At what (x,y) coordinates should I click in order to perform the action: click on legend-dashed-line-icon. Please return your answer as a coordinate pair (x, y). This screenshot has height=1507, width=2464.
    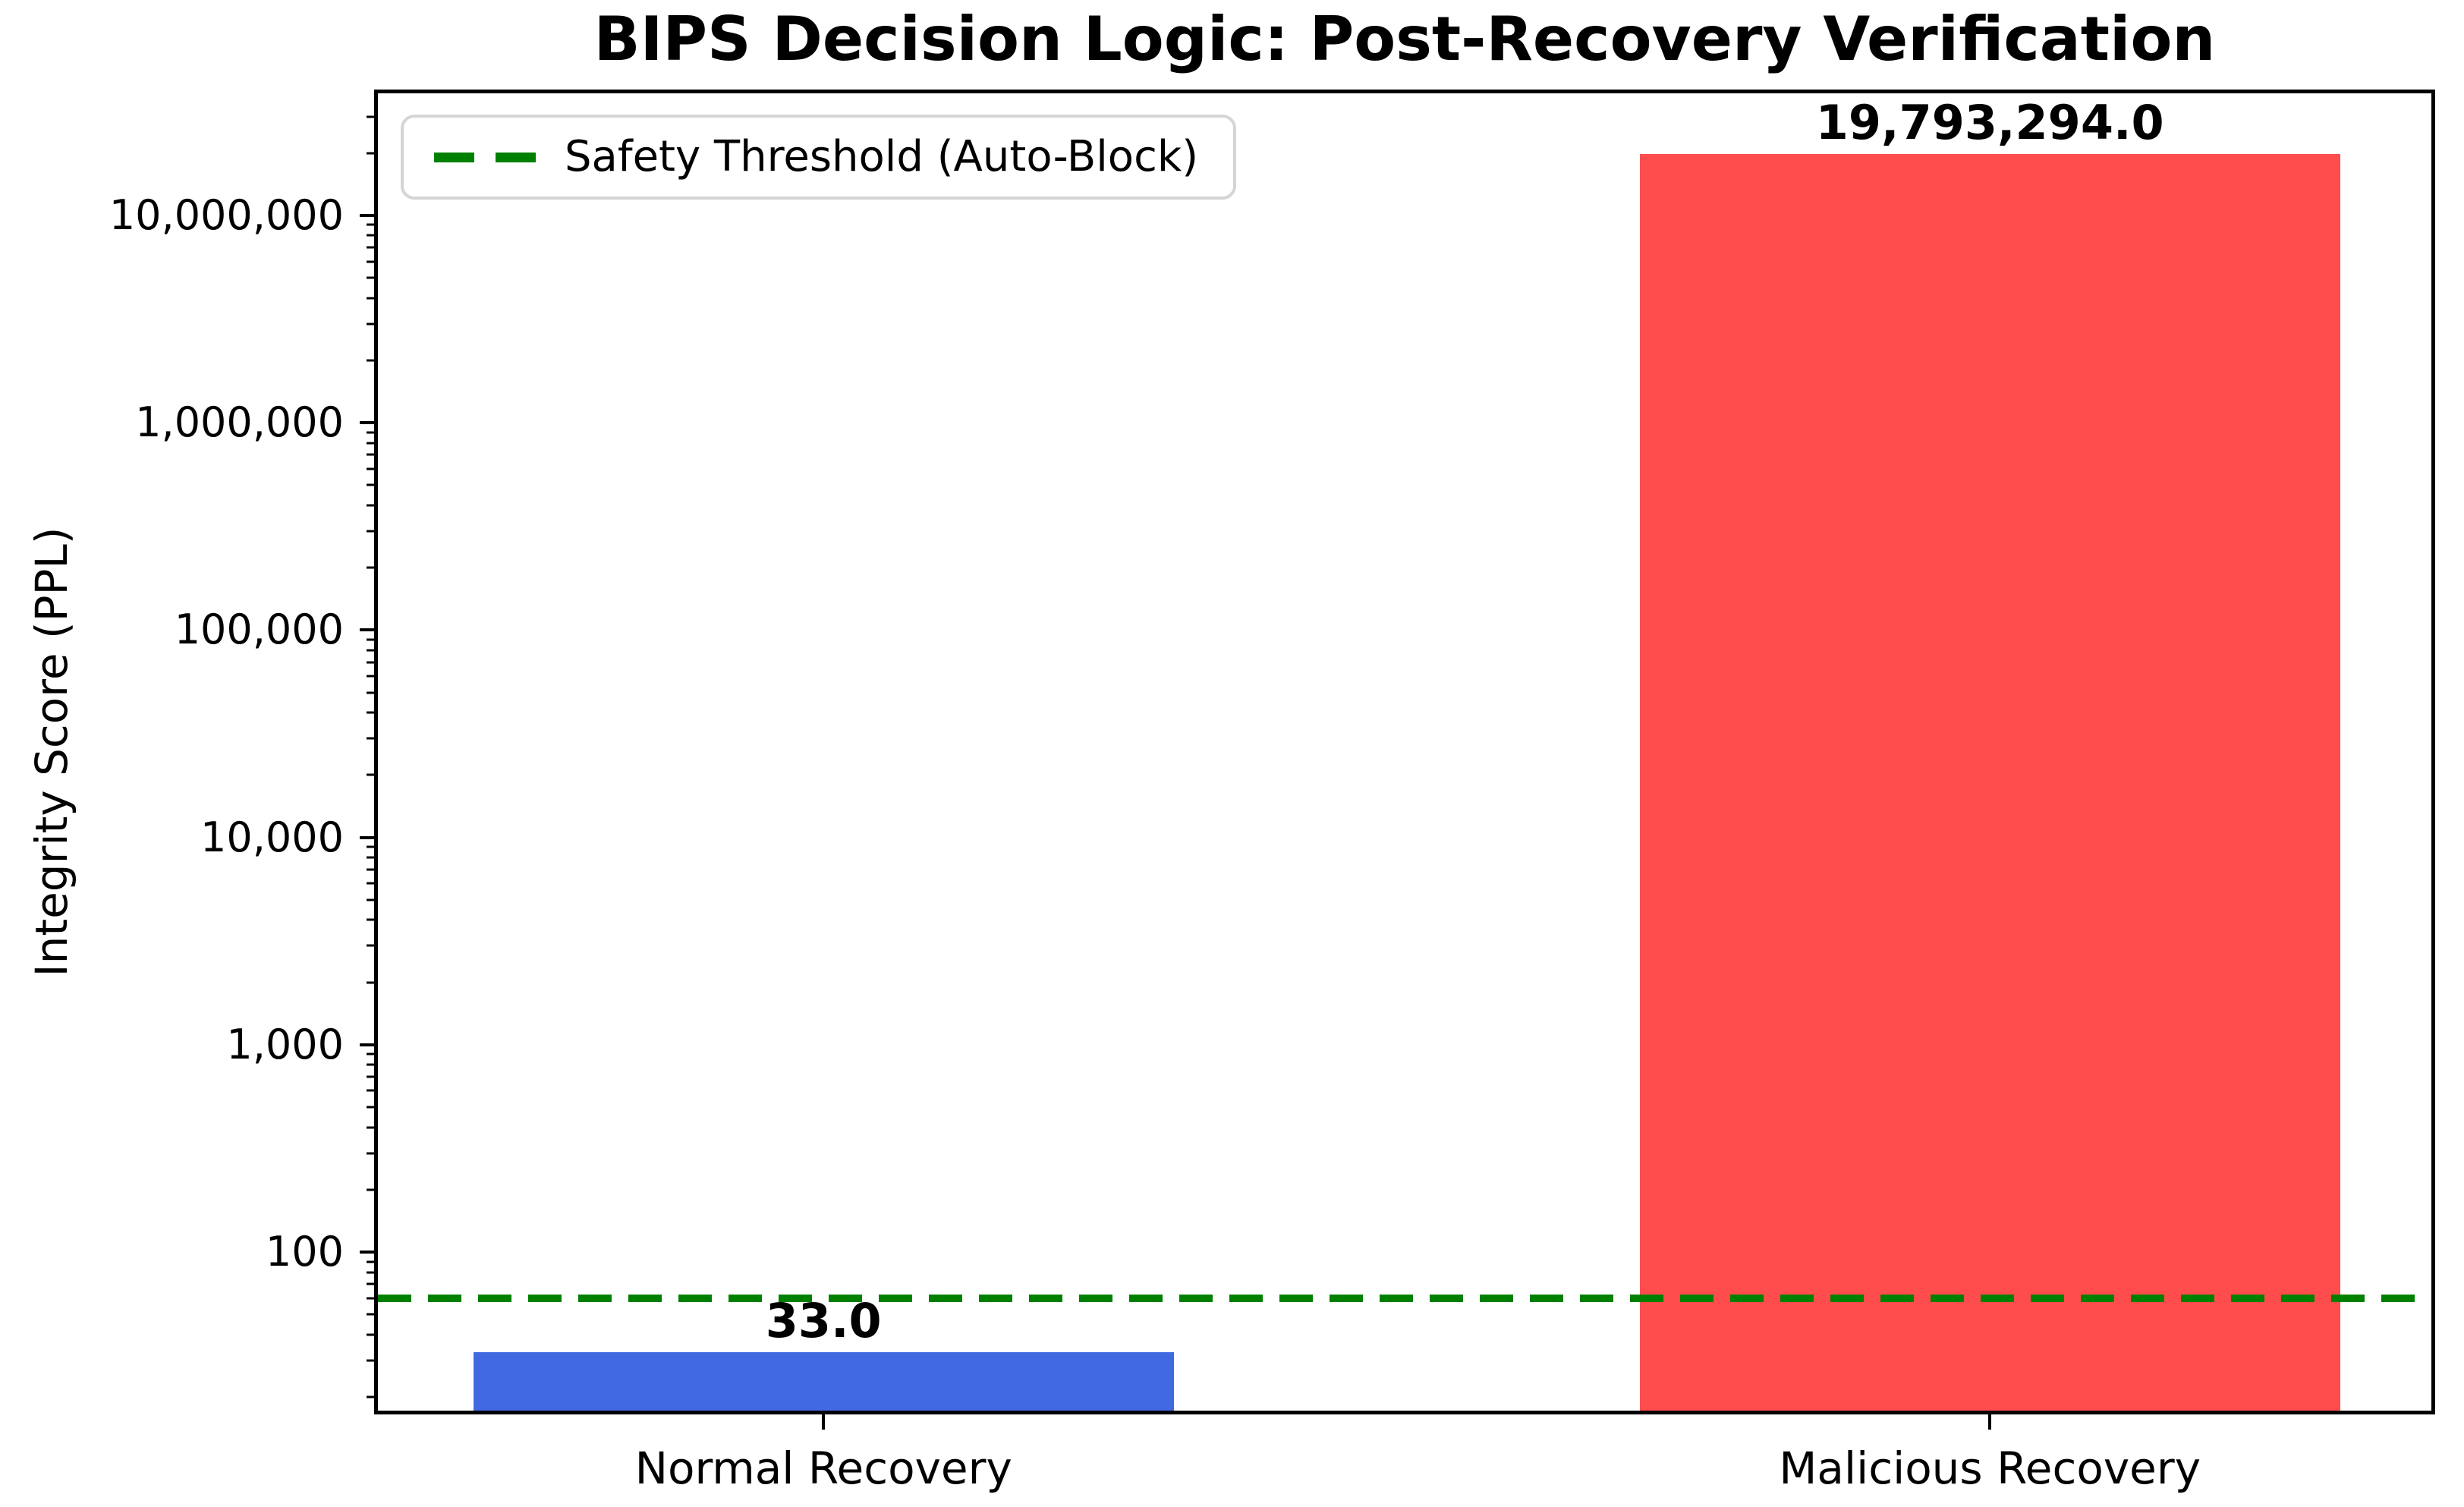
    Looking at the image, I should click on (485, 157).